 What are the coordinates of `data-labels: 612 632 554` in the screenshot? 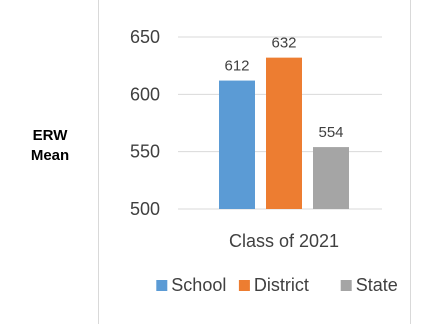 It's located at (283, 88).